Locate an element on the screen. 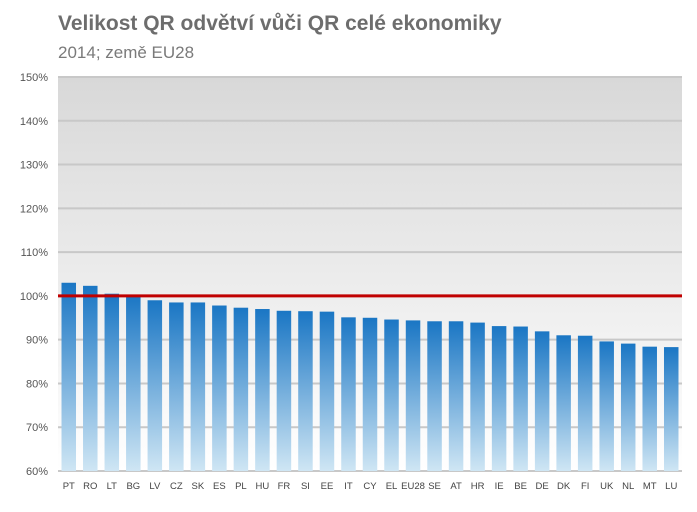 The height and width of the screenshot is (512, 697). x-tick-label: EE is located at coordinates (327, 486).